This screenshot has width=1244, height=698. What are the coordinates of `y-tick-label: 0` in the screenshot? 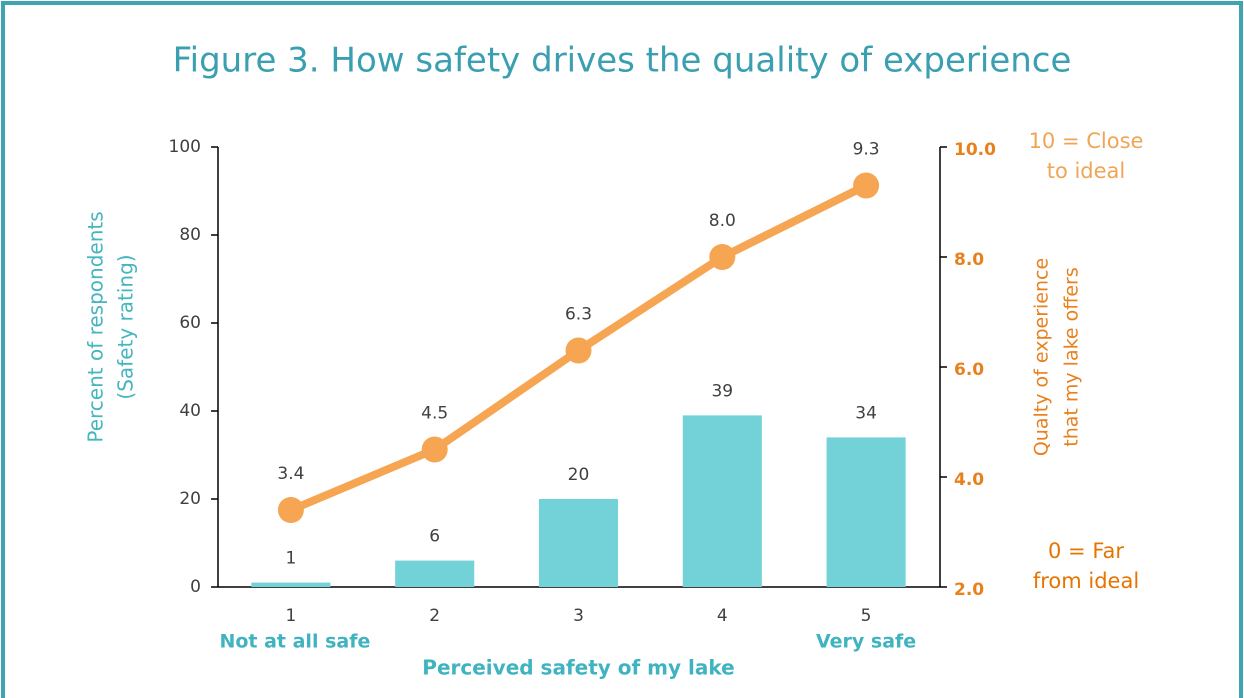 It's located at (195, 587).